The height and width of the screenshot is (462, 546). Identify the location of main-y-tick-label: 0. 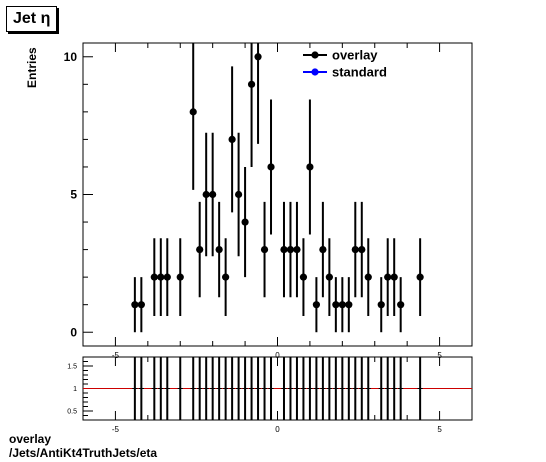
(73, 332).